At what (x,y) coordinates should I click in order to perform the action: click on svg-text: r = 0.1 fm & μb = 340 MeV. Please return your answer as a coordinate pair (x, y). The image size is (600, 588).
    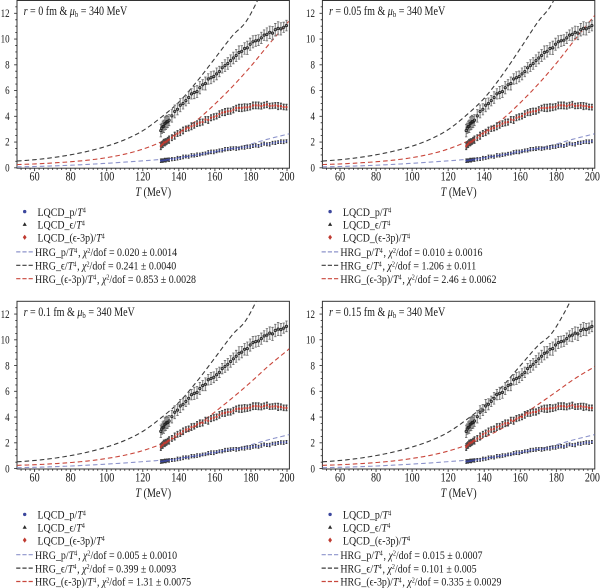
    Looking at the image, I should click on (80, 313).